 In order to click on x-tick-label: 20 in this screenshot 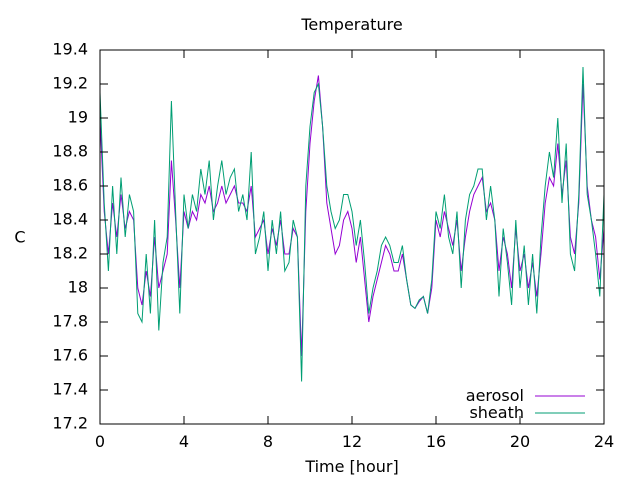, I will do `click(520, 441)`.